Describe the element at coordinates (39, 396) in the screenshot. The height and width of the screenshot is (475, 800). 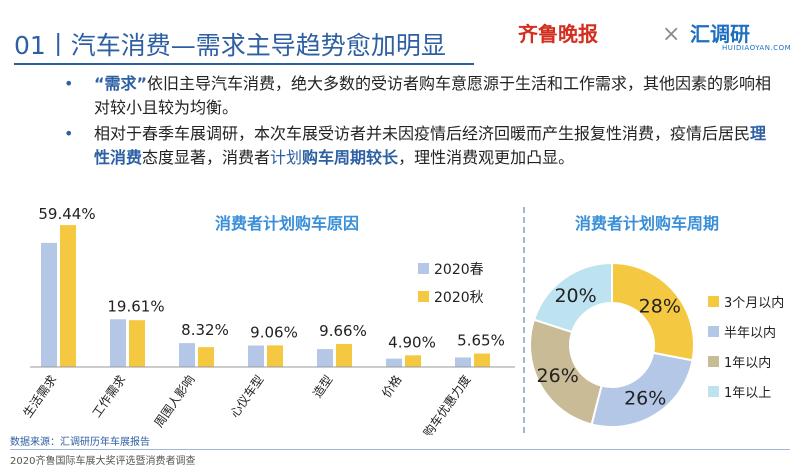
I see `category-label: 生活需求` at that location.